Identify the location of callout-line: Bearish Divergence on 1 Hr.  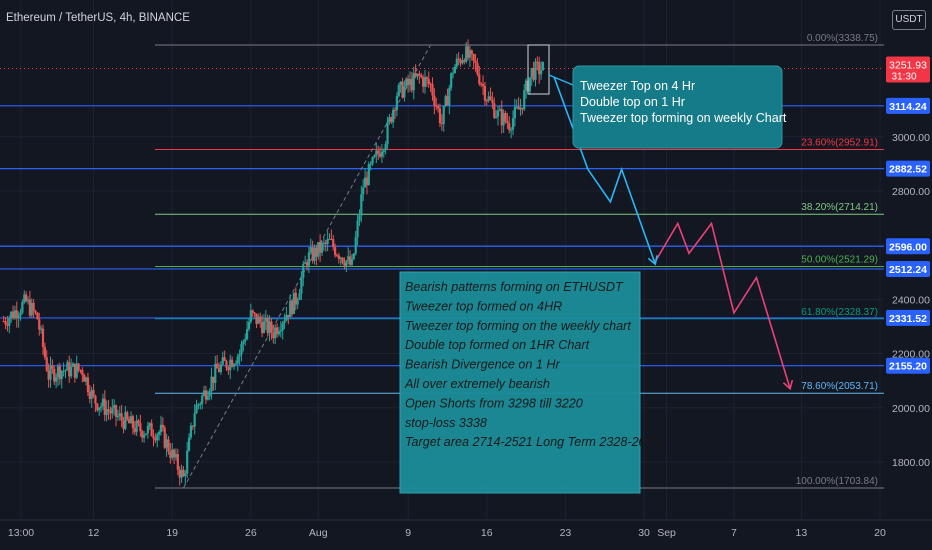
(483, 365).